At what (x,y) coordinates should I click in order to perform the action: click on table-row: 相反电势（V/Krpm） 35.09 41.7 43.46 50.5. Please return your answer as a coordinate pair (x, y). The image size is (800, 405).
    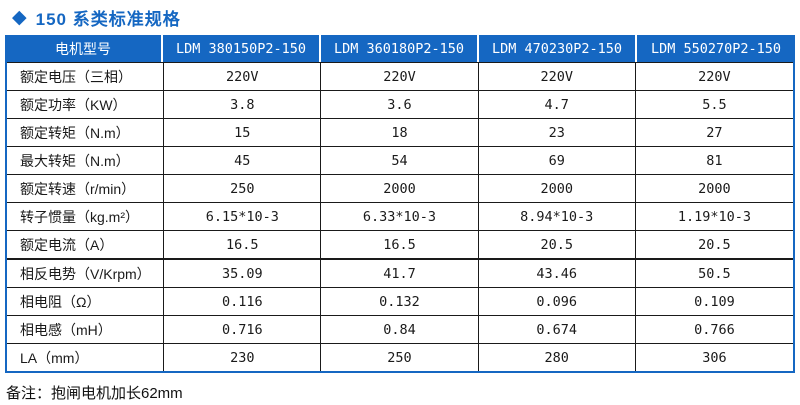
    Looking at the image, I should click on (400, 272).